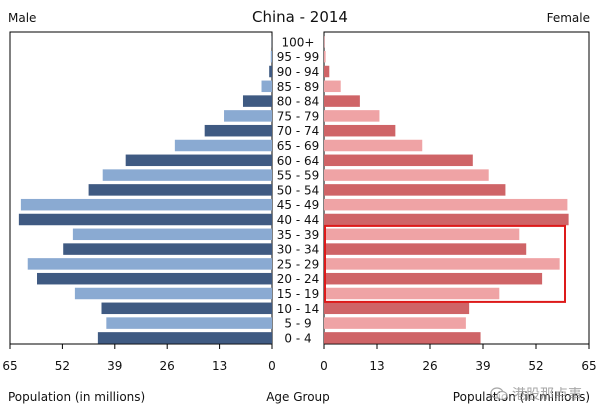 The width and height of the screenshot is (600, 418). Describe the element at coordinates (219, 366) in the screenshot. I see `male-tick-label: 13` at that location.